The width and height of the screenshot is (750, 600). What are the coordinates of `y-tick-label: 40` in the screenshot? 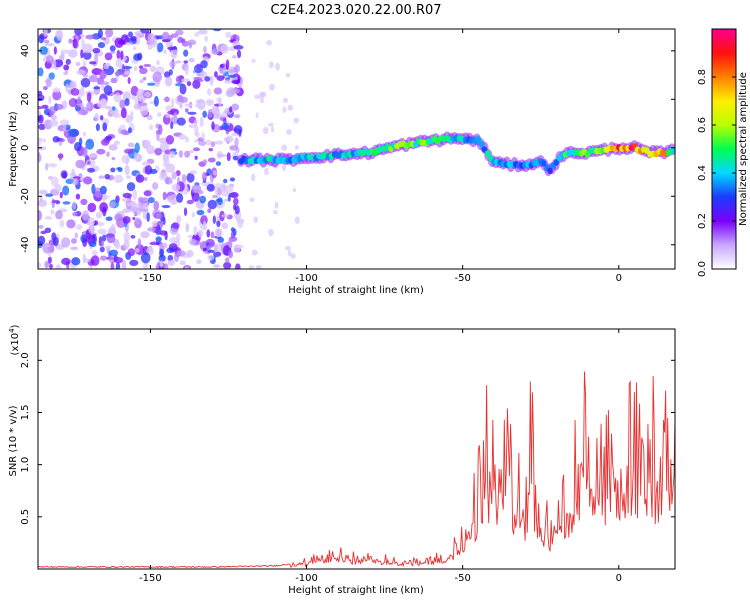 It's located at (25, 50).